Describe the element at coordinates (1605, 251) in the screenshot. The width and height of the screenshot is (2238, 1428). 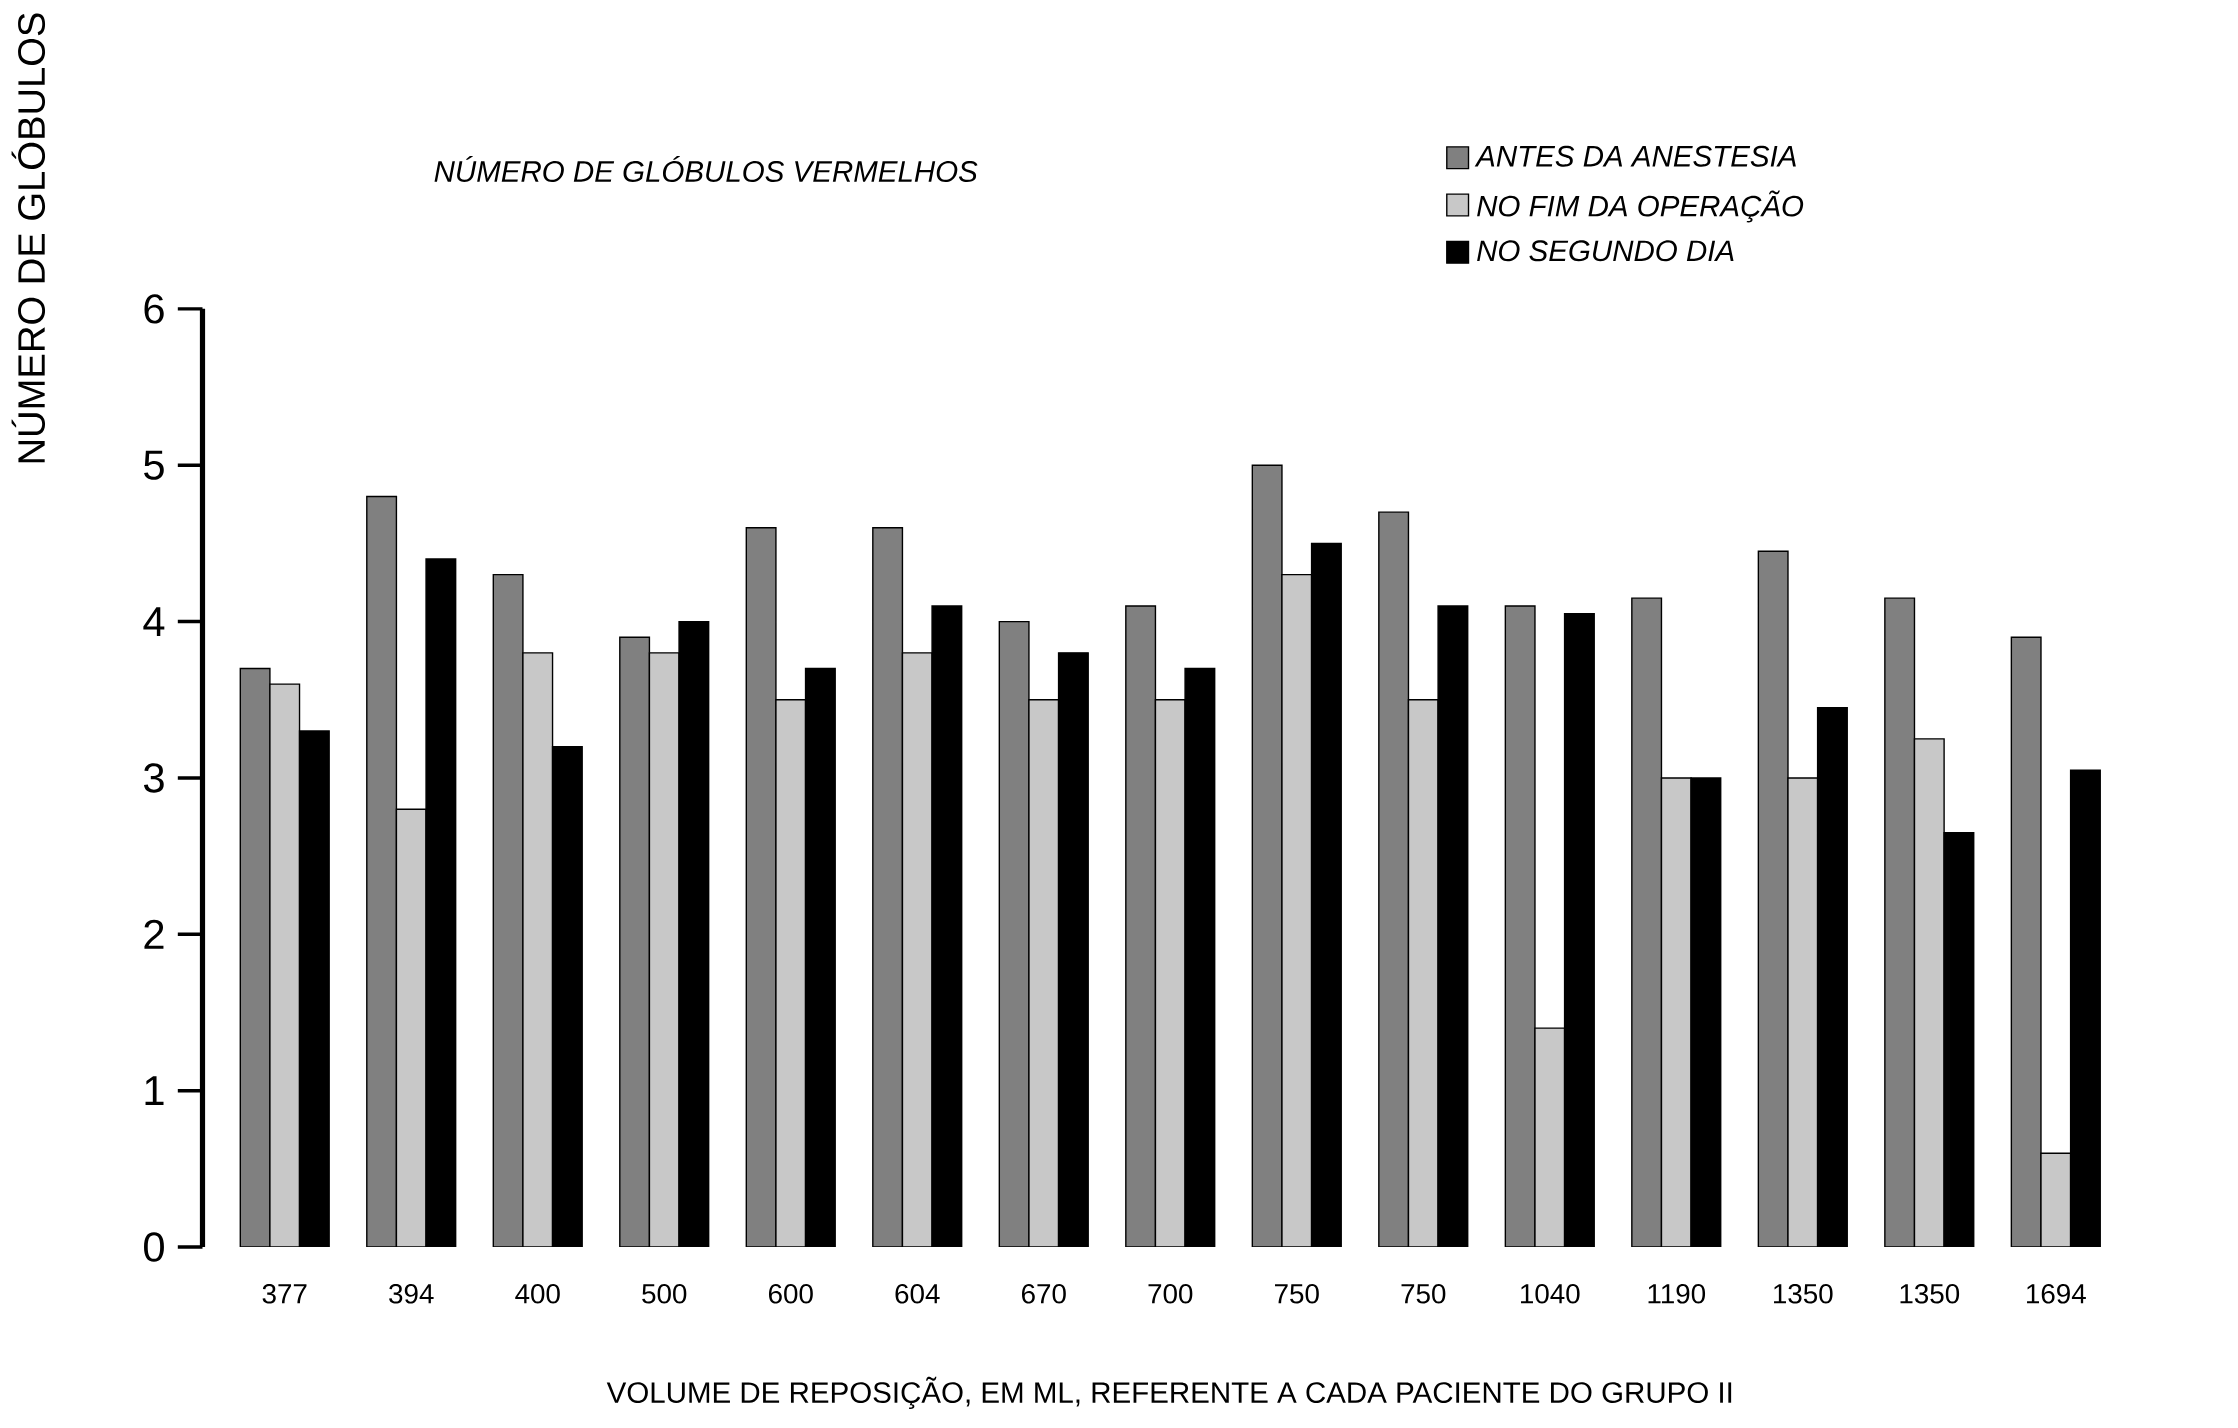
I see `legend-label: NO SEGUNDO DIA` at that location.